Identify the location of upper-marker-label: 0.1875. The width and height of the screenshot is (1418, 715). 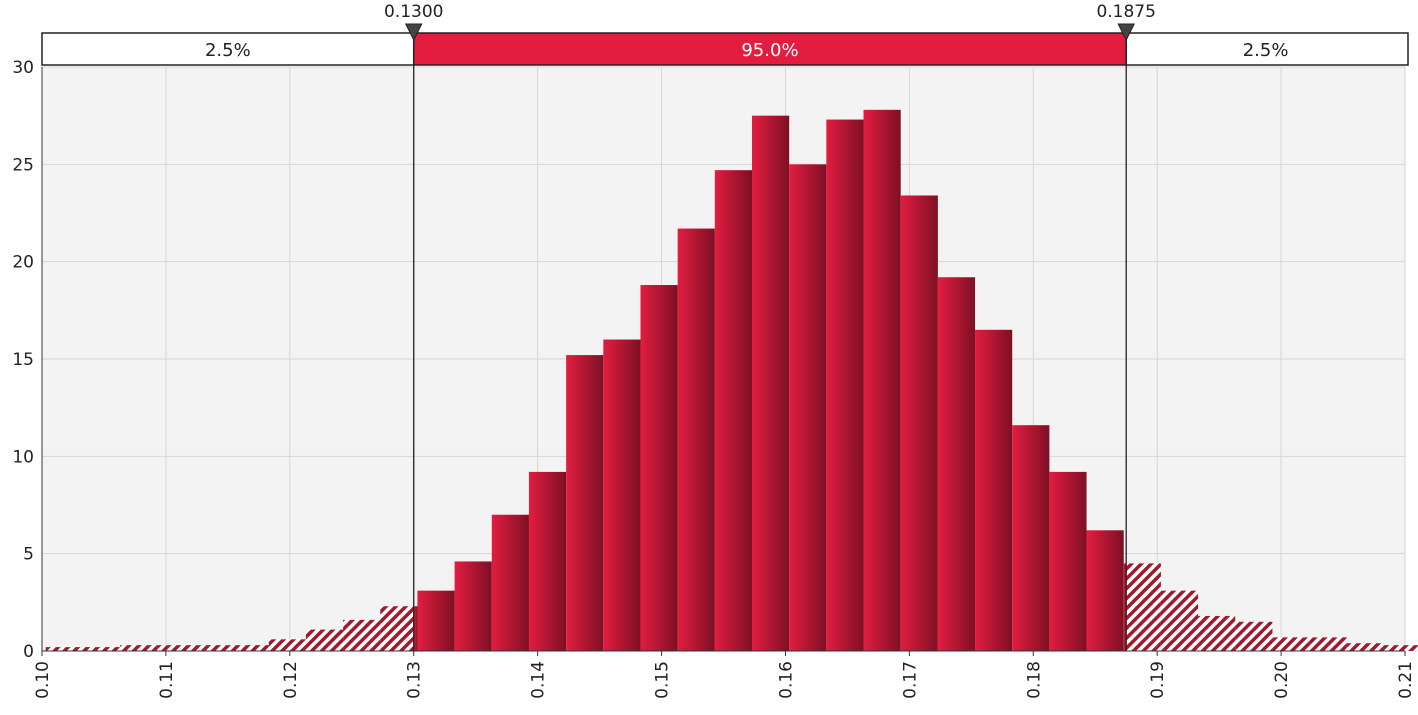
(1125, 12).